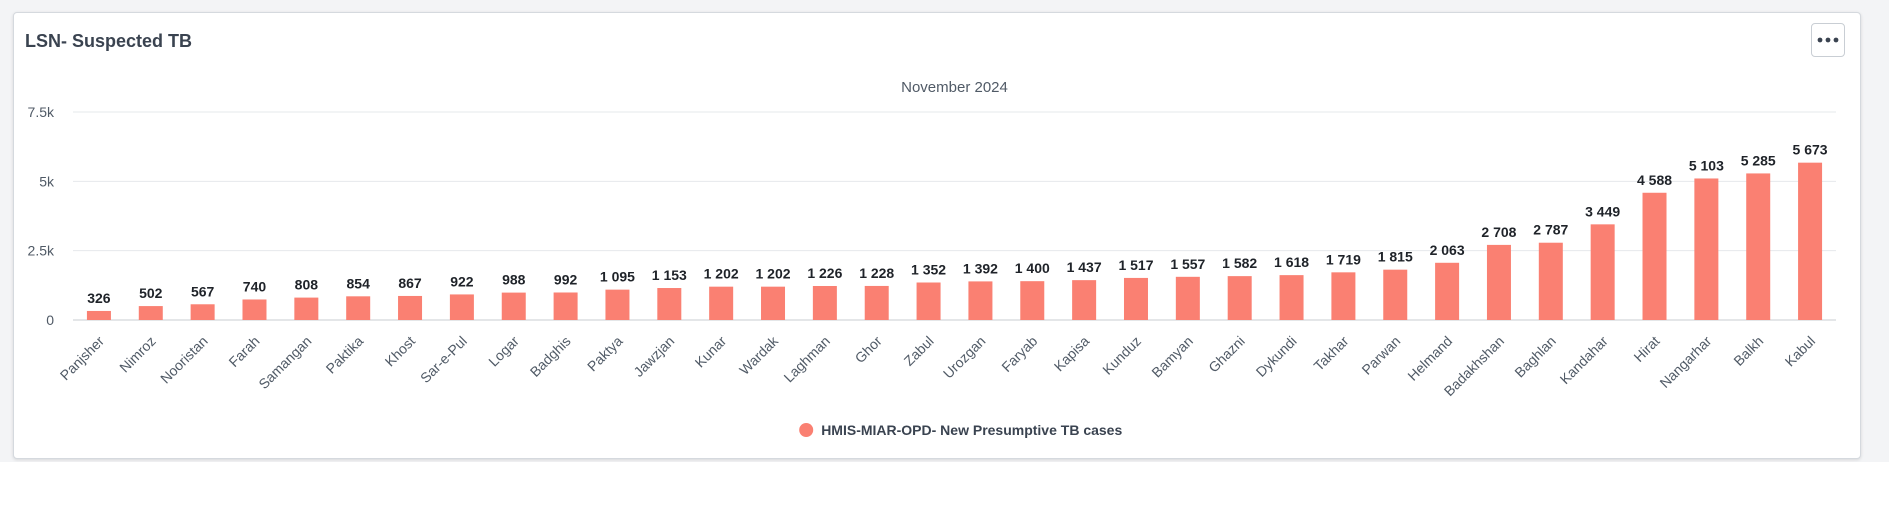 This screenshot has width=1889, height=528. I want to click on bar-sar-e-pul, so click(461, 307).